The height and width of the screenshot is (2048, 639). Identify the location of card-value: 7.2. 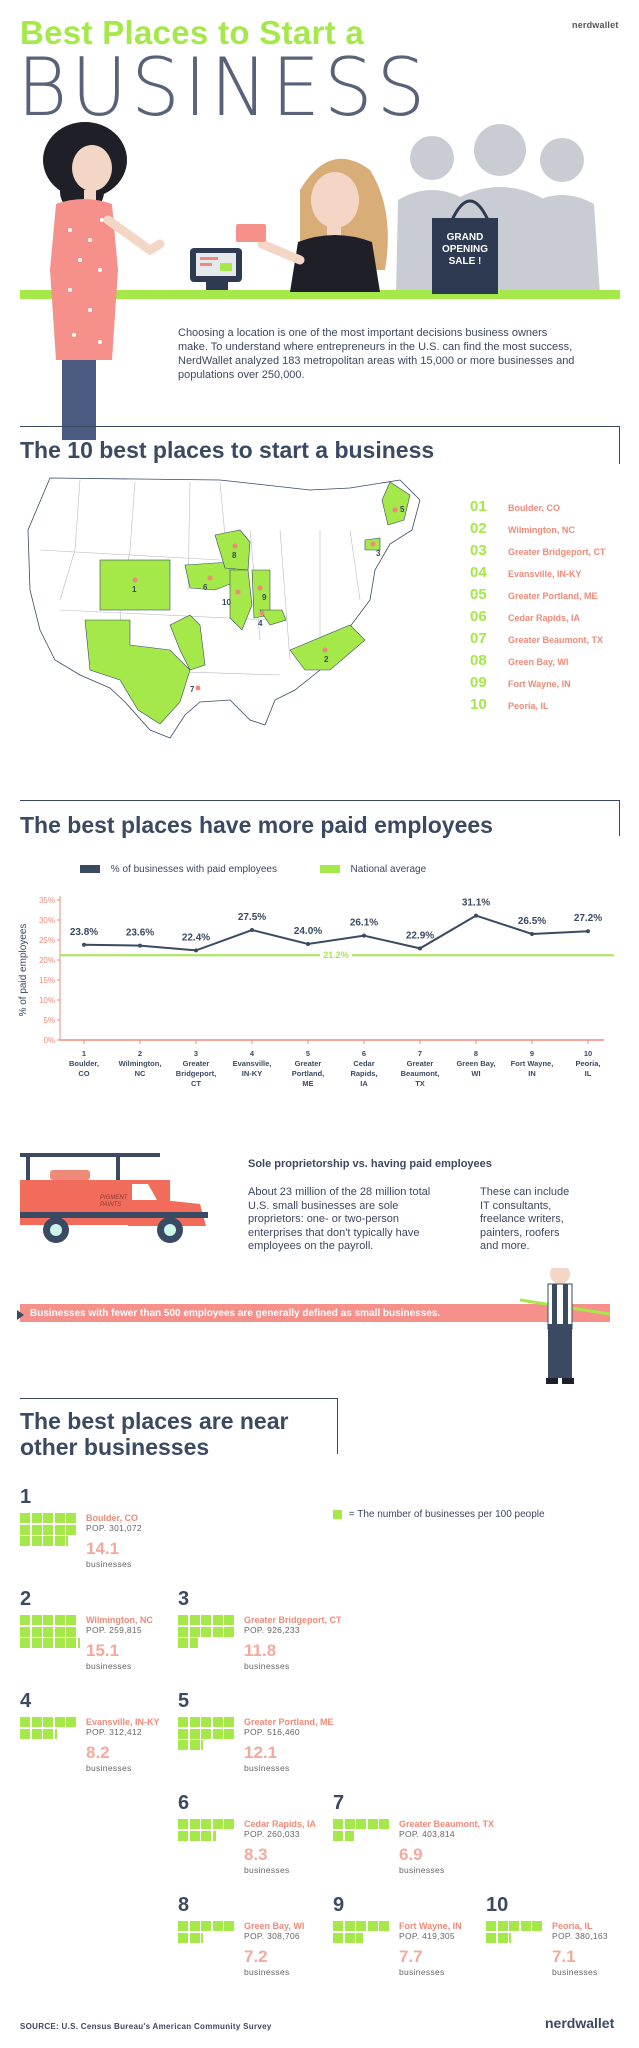
(256, 1956).